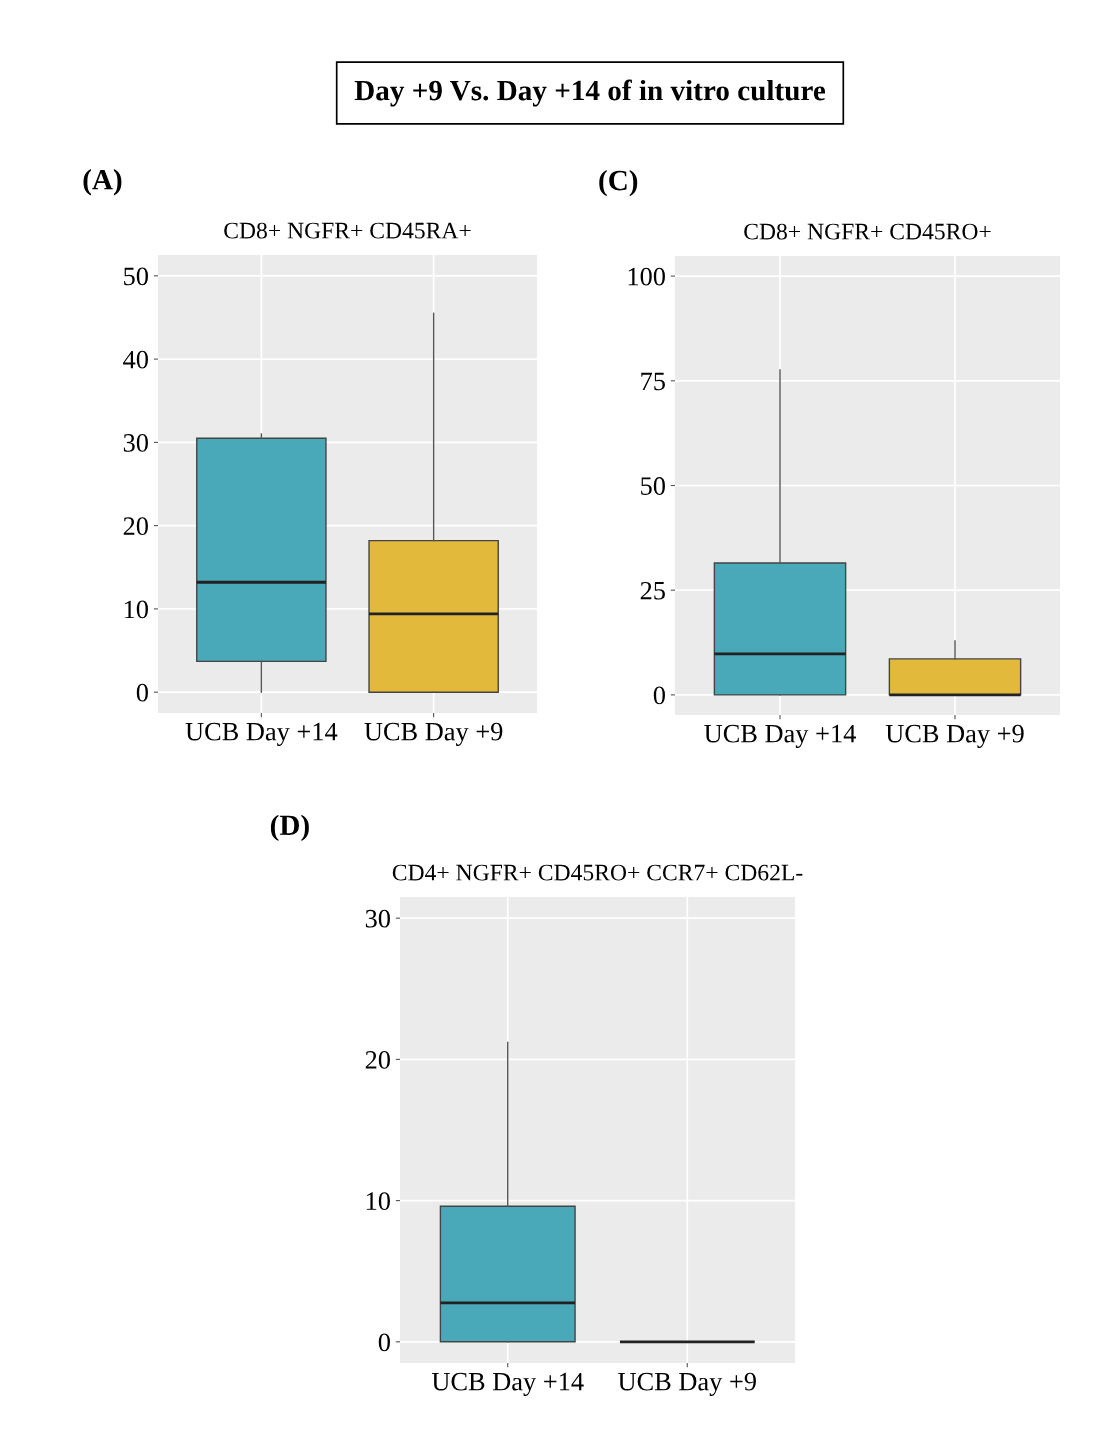 Image resolution: width=1113 pixels, height=1441 pixels. What do you see at coordinates (867, 231) in the screenshot?
I see `chart-title: CD8+ NGFR+ CD45RO+` at bounding box center [867, 231].